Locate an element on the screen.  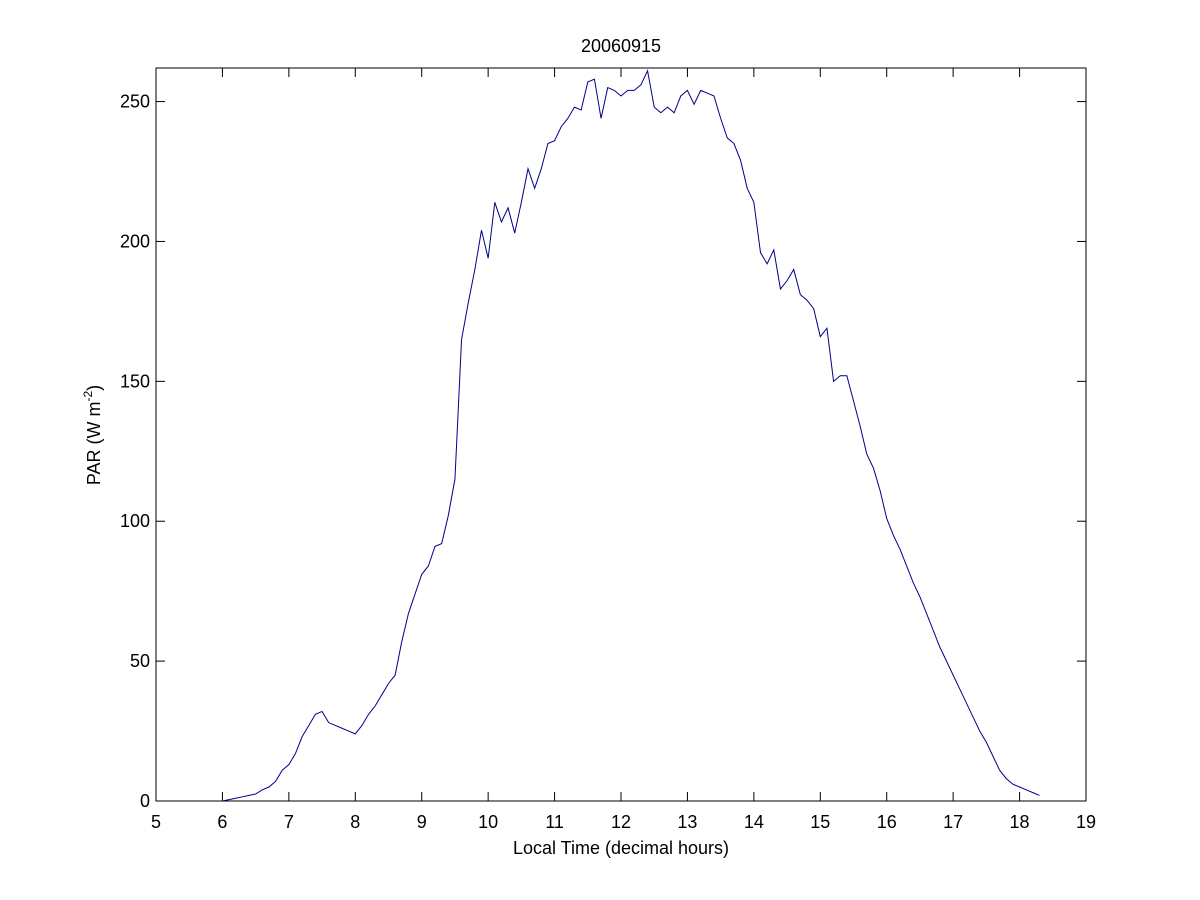
x-tick-label: 10 is located at coordinates (488, 822).